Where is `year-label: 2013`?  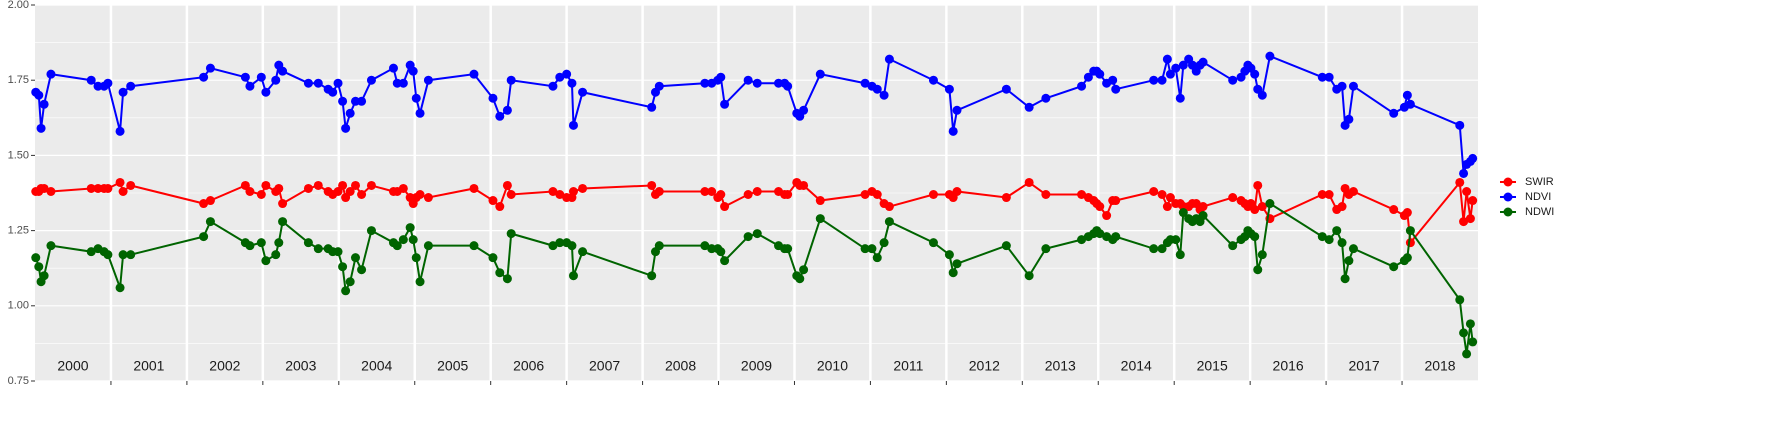
year-label: 2013 is located at coordinates (1060, 366).